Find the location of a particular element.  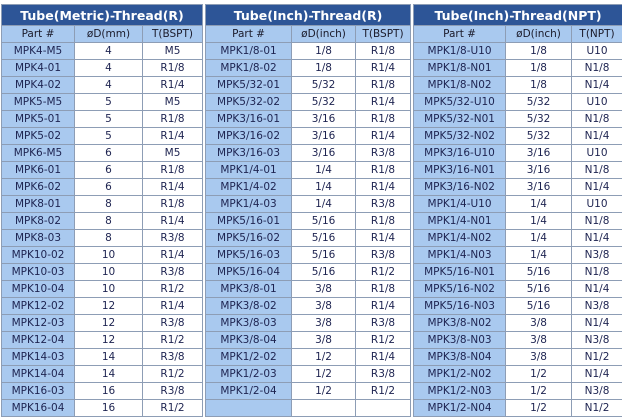

data-row: MPK5/32-01 5/32 R1/8 is located at coordinates (308, 85).